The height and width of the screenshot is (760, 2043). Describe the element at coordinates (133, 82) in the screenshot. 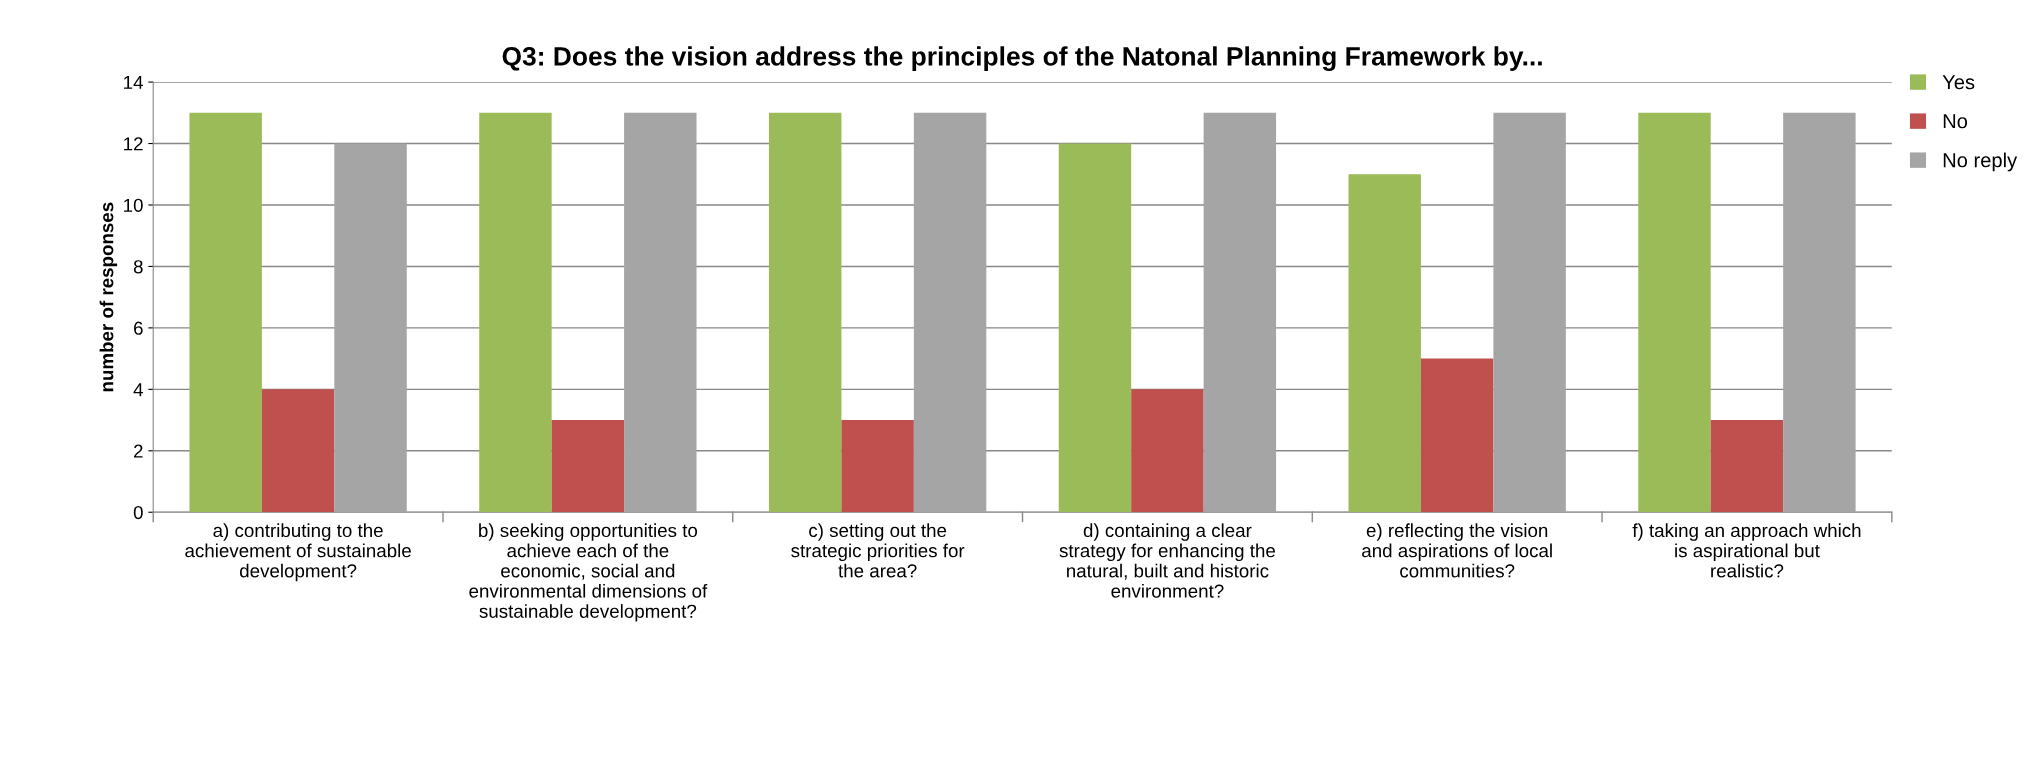

I see `y-tick-label: 14` at that location.